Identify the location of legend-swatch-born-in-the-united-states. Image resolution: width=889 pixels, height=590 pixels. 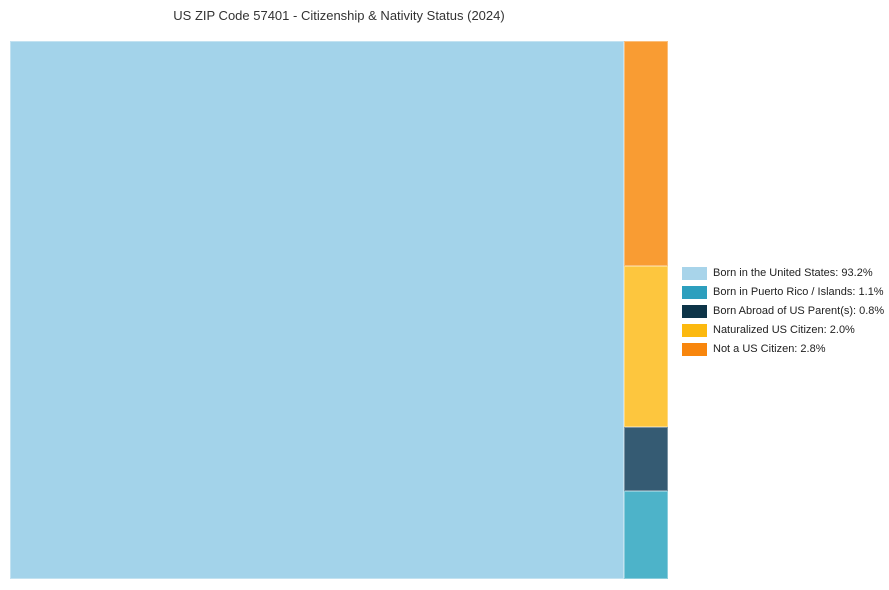
(694, 273).